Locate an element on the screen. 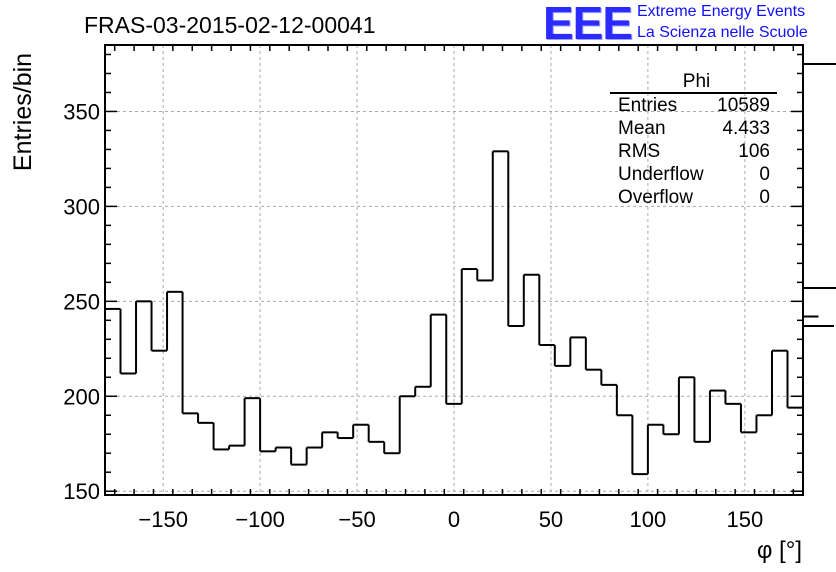  x-axis-label: φ [°] is located at coordinates (779, 550).